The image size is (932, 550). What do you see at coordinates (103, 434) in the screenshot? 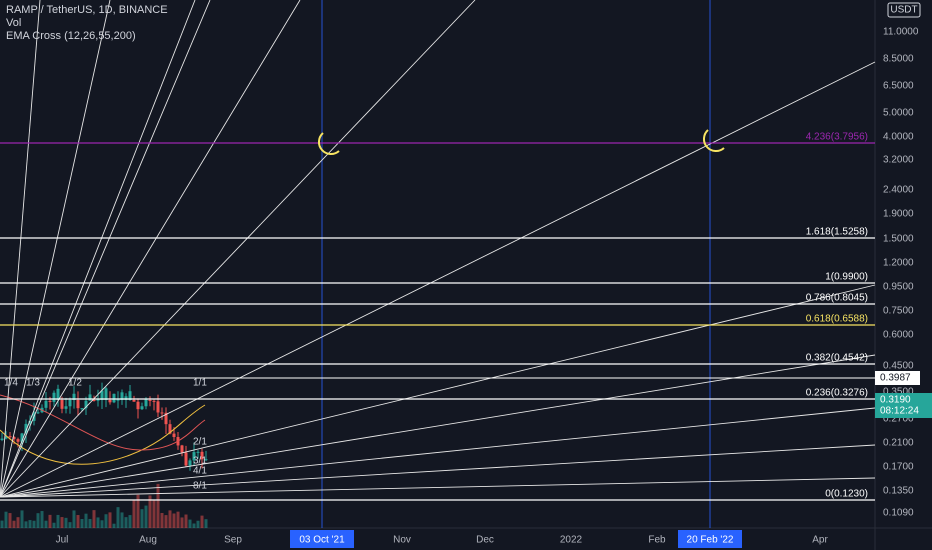
I see `ema-line` at bounding box center [103, 434].